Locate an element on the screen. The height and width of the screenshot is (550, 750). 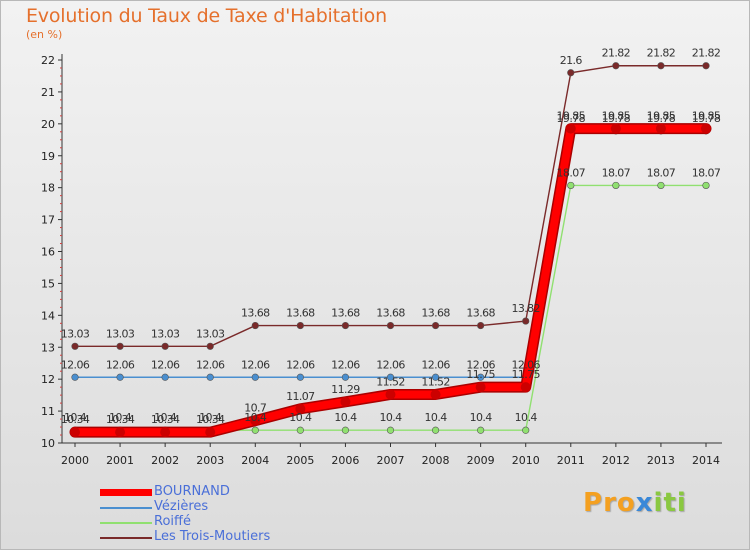
data-label: 11.75 is located at coordinates (525, 374).